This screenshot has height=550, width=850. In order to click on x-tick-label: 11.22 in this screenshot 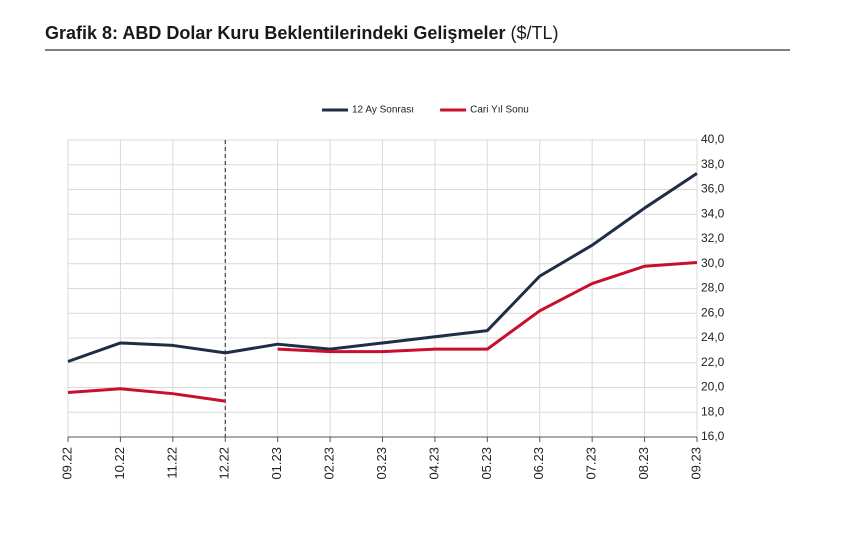, I will do `click(171, 463)`.